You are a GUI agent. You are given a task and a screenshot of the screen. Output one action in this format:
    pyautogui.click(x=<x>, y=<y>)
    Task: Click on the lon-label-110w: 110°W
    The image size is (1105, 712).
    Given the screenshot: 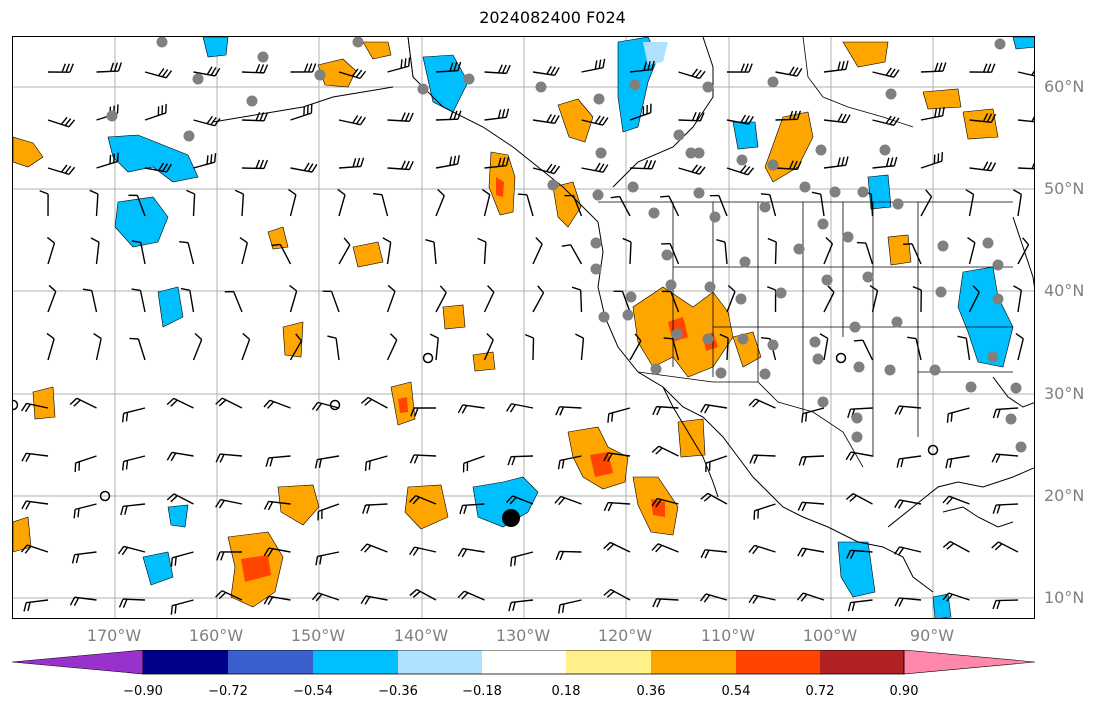 What is the action you would take?
    pyautogui.click(x=728, y=635)
    